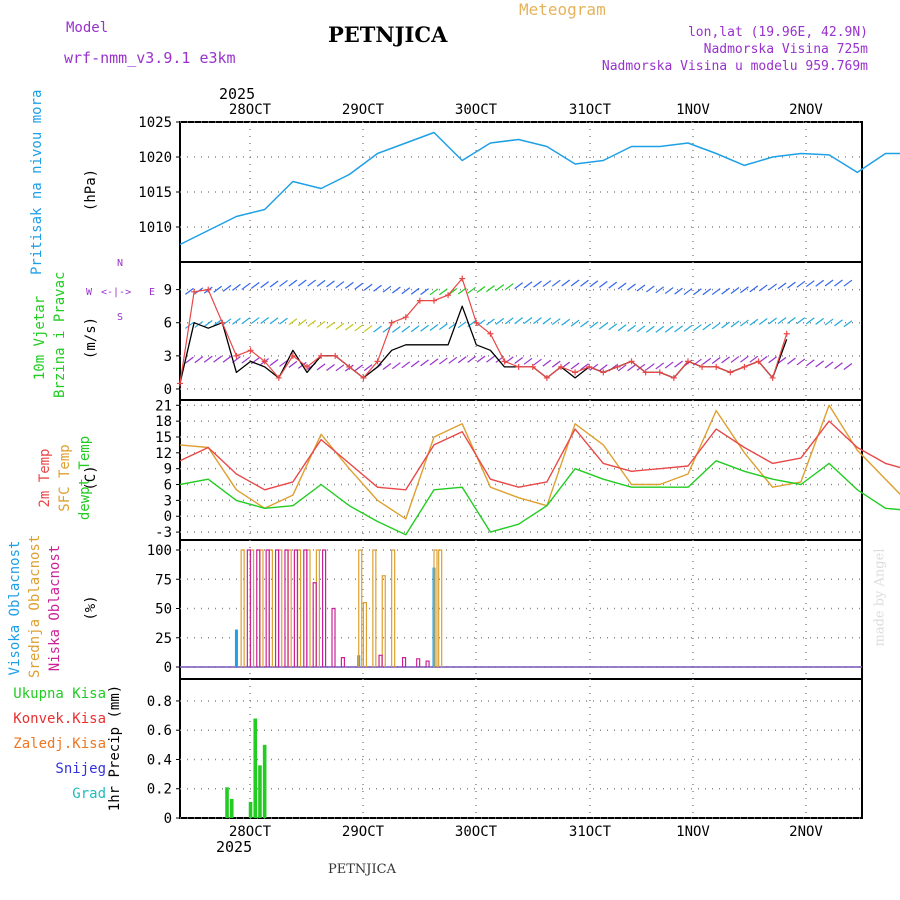 This screenshot has width=900, height=900. What do you see at coordinates (785, 49) in the screenshot?
I see `elevation: Nadmorska Visina 725m` at bounding box center [785, 49].